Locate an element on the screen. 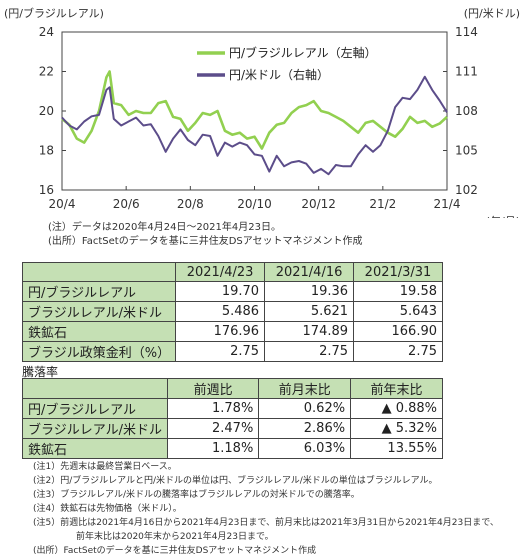  x-tick-label: 20/6 is located at coordinates (126, 204).